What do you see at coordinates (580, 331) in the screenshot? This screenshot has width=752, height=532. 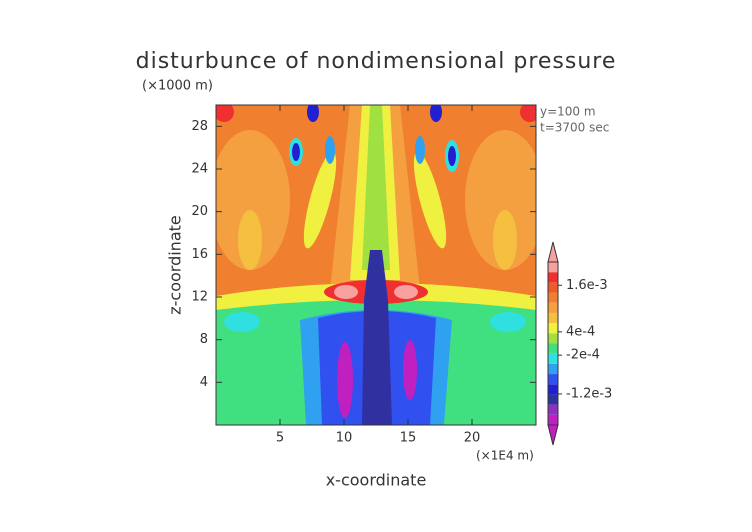 I see `colorbar-tick-label: 4e-4` at bounding box center [580, 331].